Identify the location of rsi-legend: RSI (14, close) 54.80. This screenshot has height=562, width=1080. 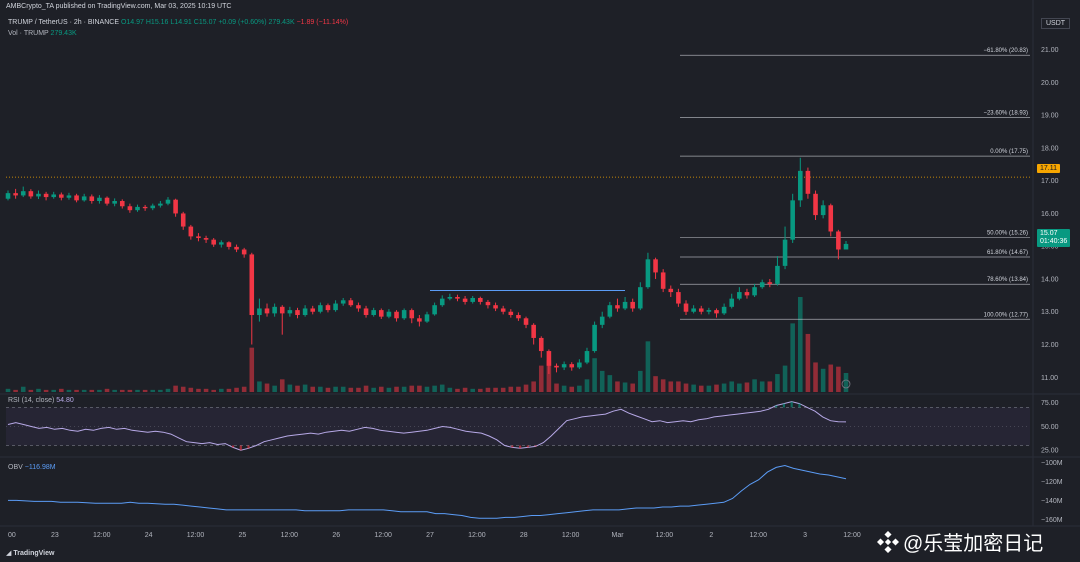
(41, 400).